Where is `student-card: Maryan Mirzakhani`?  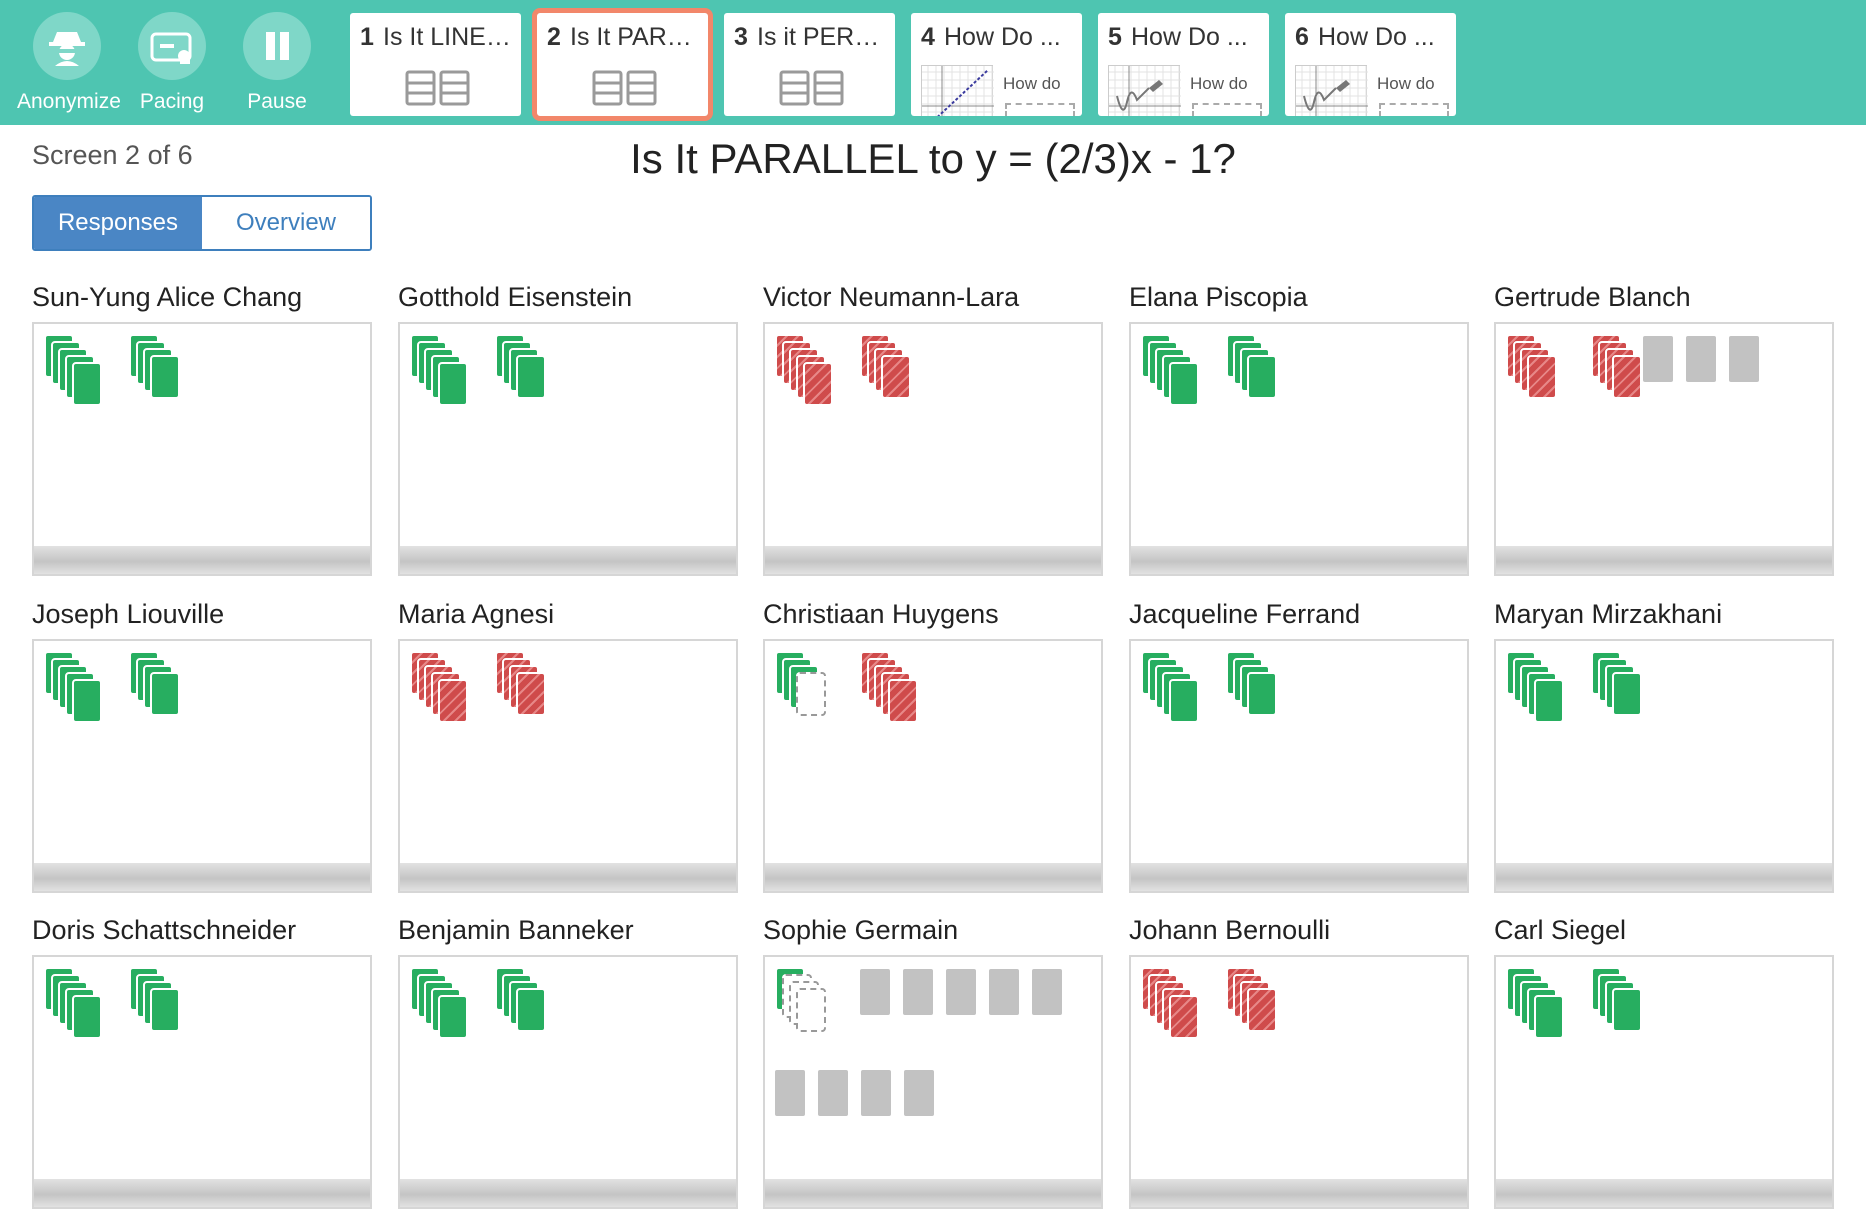
student-card: Maryan Mirzakhani is located at coordinates (1664, 745).